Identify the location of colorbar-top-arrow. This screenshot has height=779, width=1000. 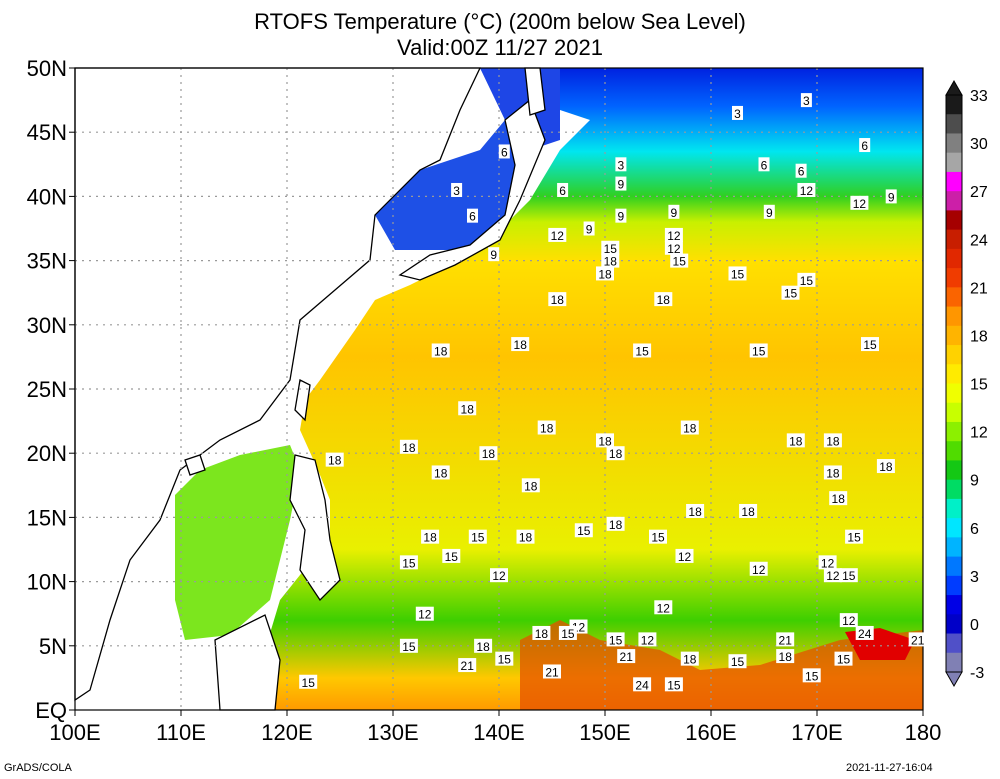
(954, 87).